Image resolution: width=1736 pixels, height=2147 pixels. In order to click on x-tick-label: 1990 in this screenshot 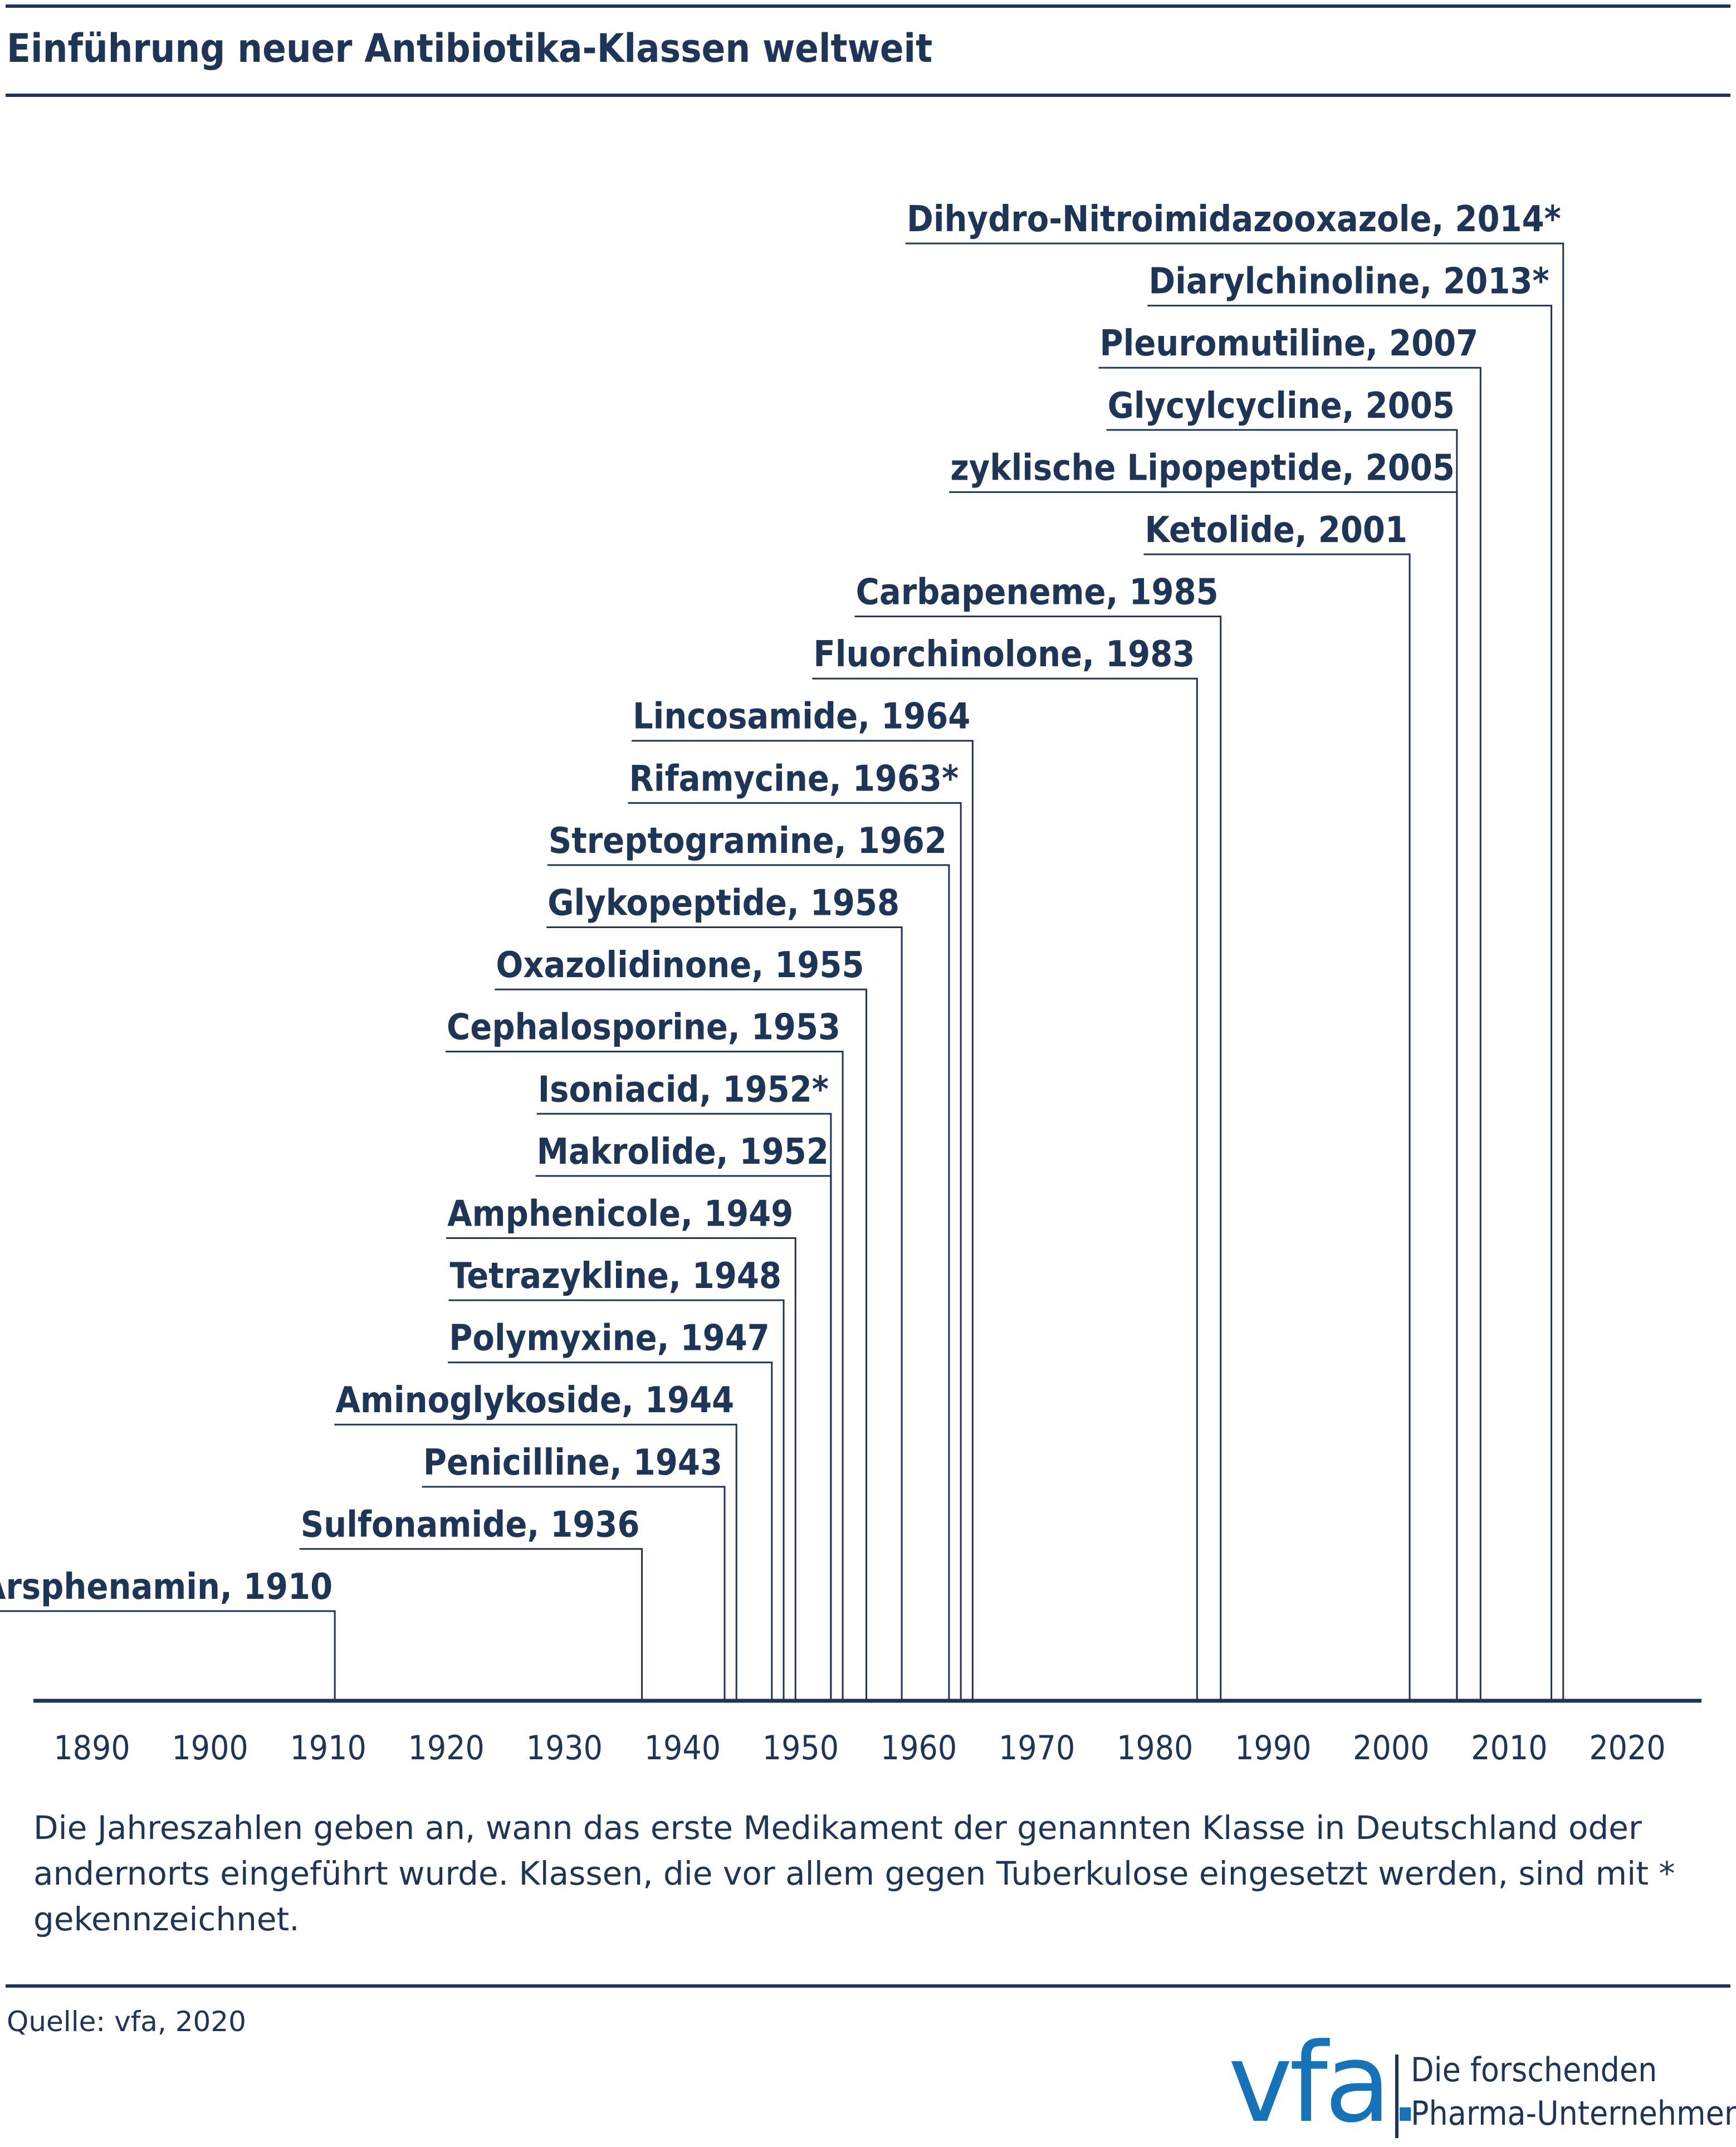, I will do `click(1273, 1748)`.